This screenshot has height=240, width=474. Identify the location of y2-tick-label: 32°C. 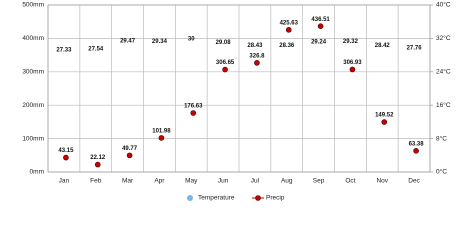
(443, 38).